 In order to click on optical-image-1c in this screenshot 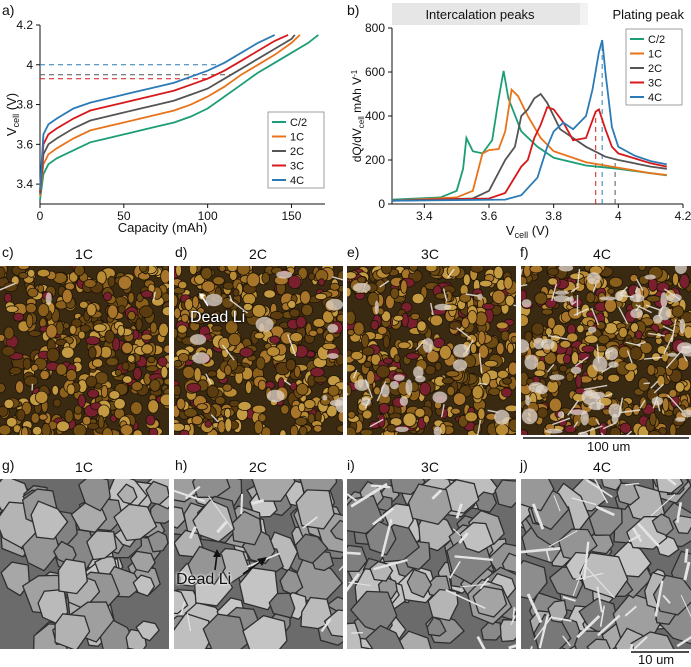, I will do `click(84, 350)`.